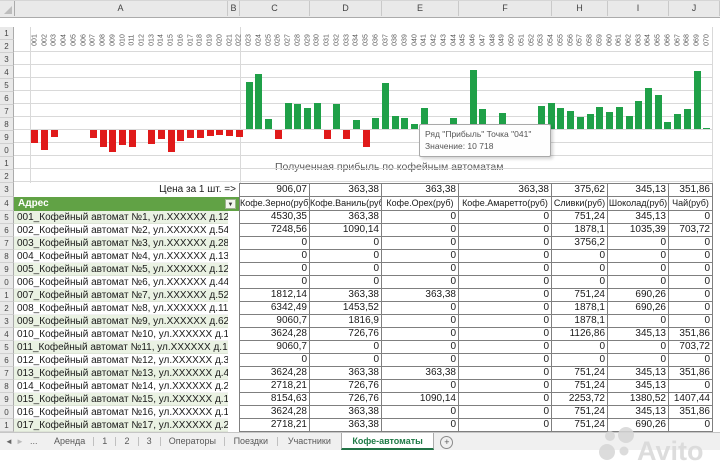 This screenshot has height=472, width=720. I want to click on address-cell: 007_Кофейный автомат №7, ул.XXXXXX д.52, so click(121, 295).